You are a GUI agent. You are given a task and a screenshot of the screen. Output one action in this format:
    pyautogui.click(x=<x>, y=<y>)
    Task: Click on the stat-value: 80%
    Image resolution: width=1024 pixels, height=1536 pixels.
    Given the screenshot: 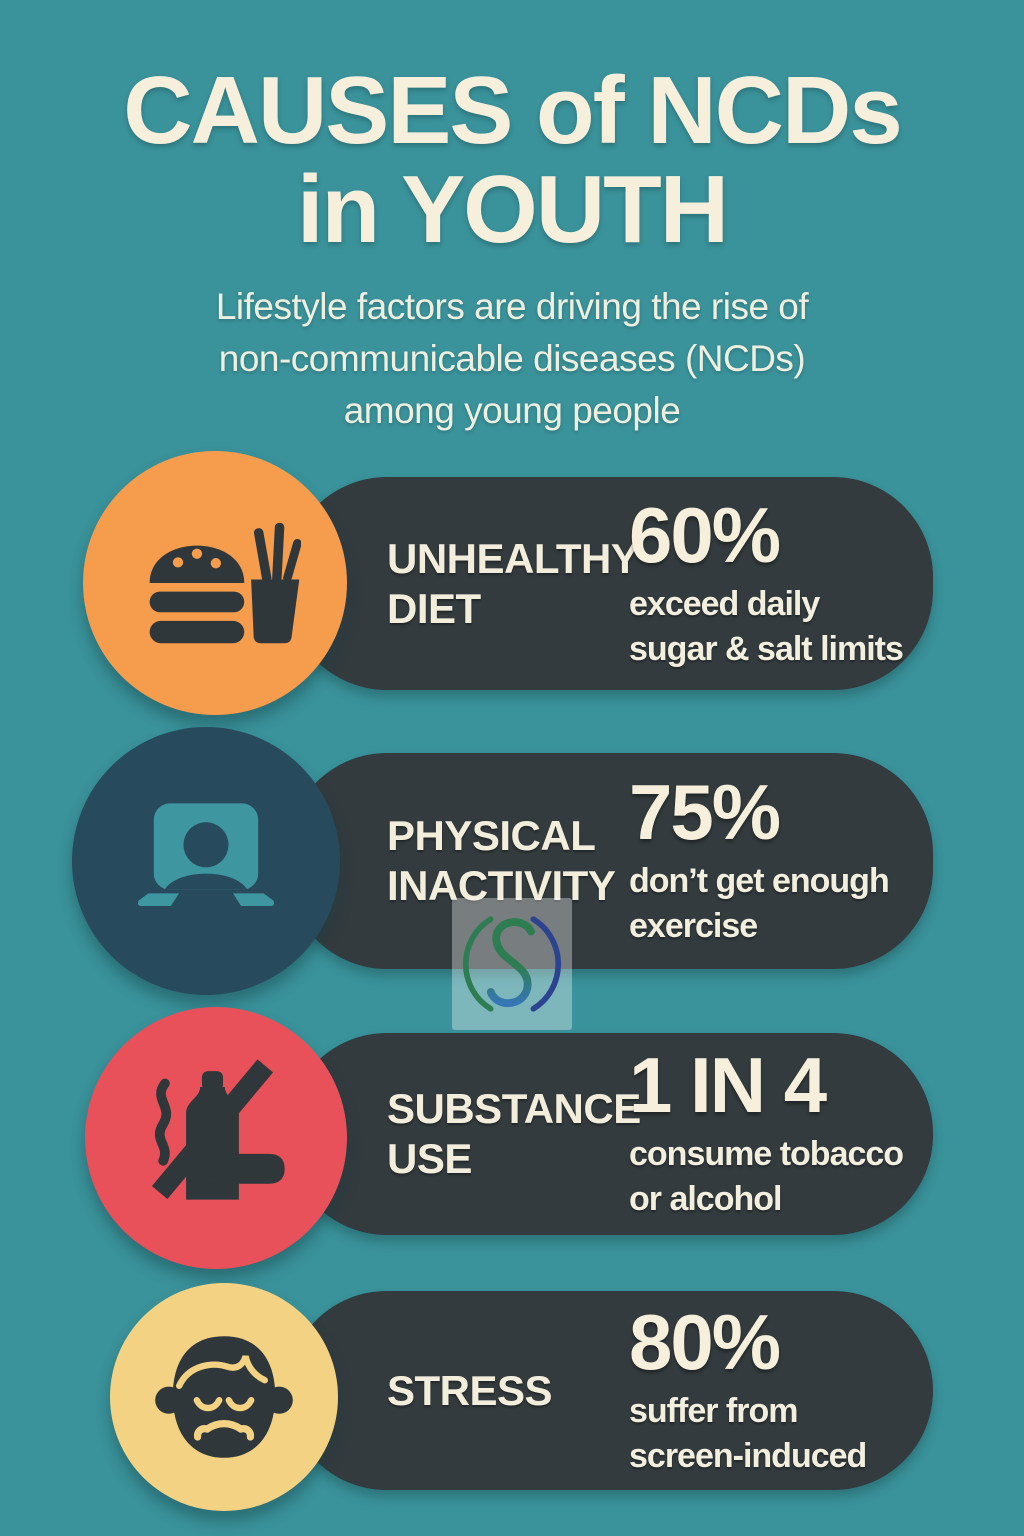 What is the action you would take?
    pyautogui.click(x=705, y=1341)
    